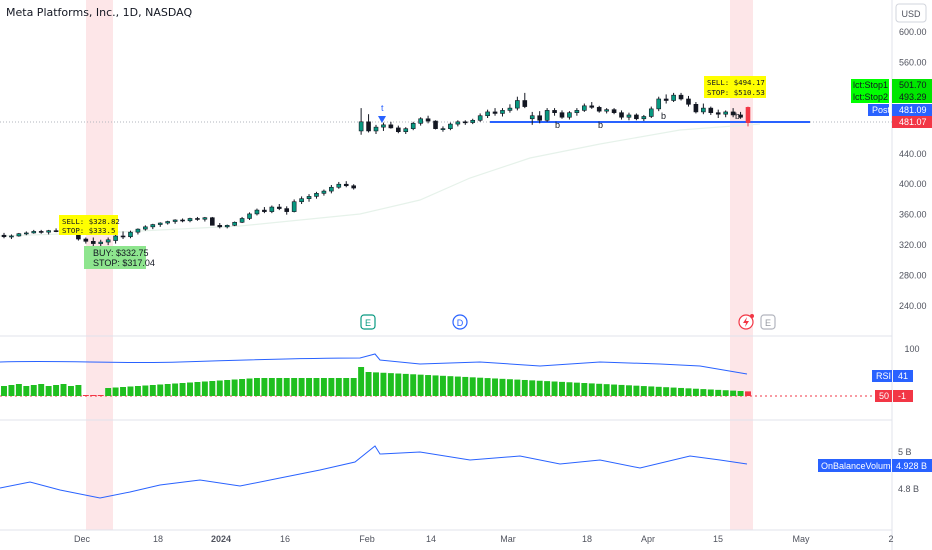 The width and height of the screenshot is (932, 550). Describe the element at coordinates (508, 539) in the screenshot. I see `time-tick-label: Mar` at that location.